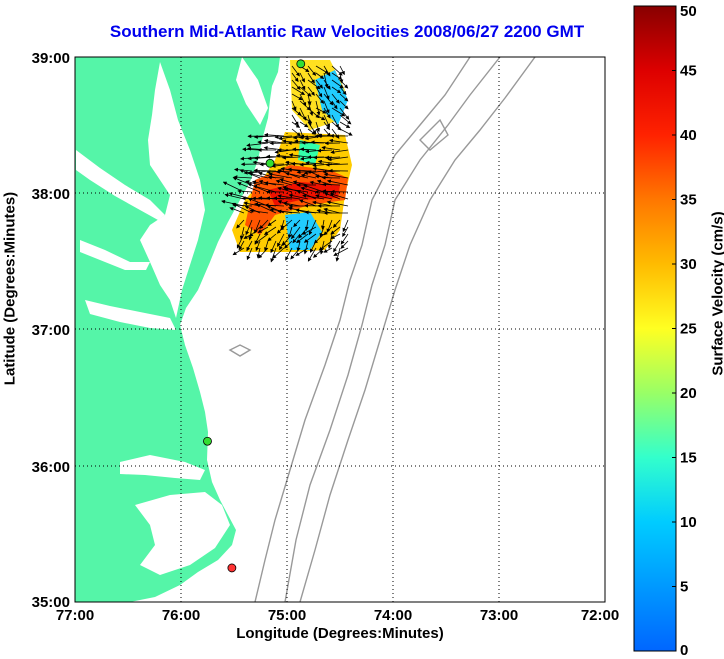 Image resolution: width=724 pixels, height=659 pixels. Describe the element at coordinates (688, 393) in the screenshot. I see `colorbar-tick-label: 20` at that location.